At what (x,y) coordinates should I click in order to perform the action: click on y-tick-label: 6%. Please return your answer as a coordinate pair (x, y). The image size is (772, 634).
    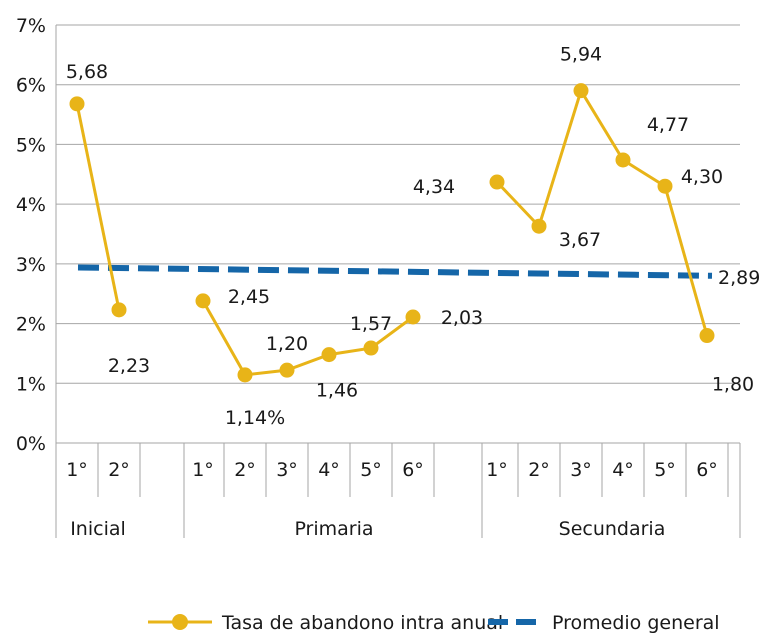
    Looking at the image, I should click on (31, 86).